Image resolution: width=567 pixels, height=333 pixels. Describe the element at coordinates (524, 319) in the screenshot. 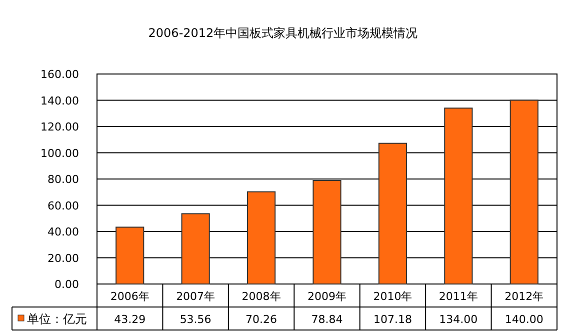

I see `data-label: 140.00` at that location.